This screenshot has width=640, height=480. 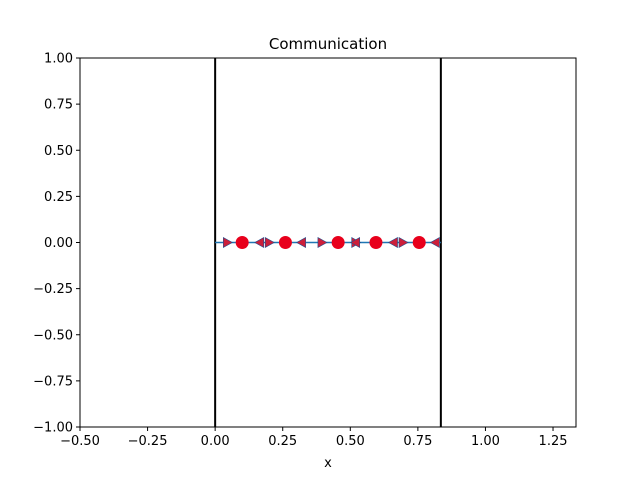 What do you see at coordinates (485, 441) in the screenshot?
I see `x-tick-label-6: 1.00` at bounding box center [485, 441].